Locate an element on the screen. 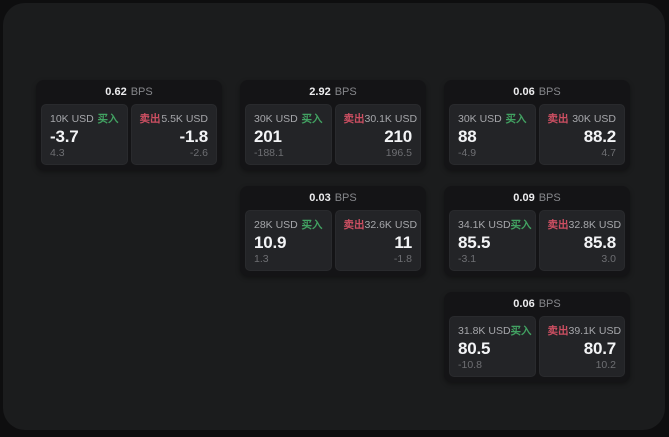 The height and width of the screenshot is (437, 669). sell-quote-top: 卖出 30K USD is located at coordinates (582, 118).